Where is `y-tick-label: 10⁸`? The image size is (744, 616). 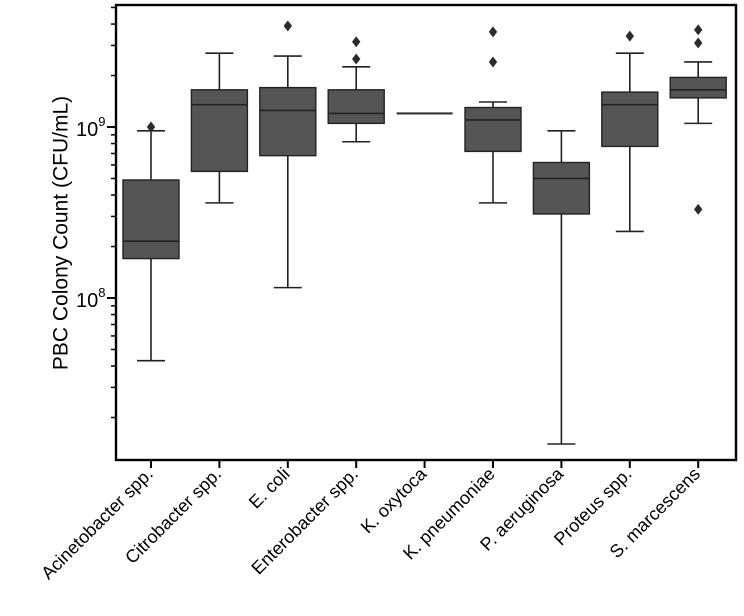 y-tick-label: 10⁸ is located at coordinates (90, 298).